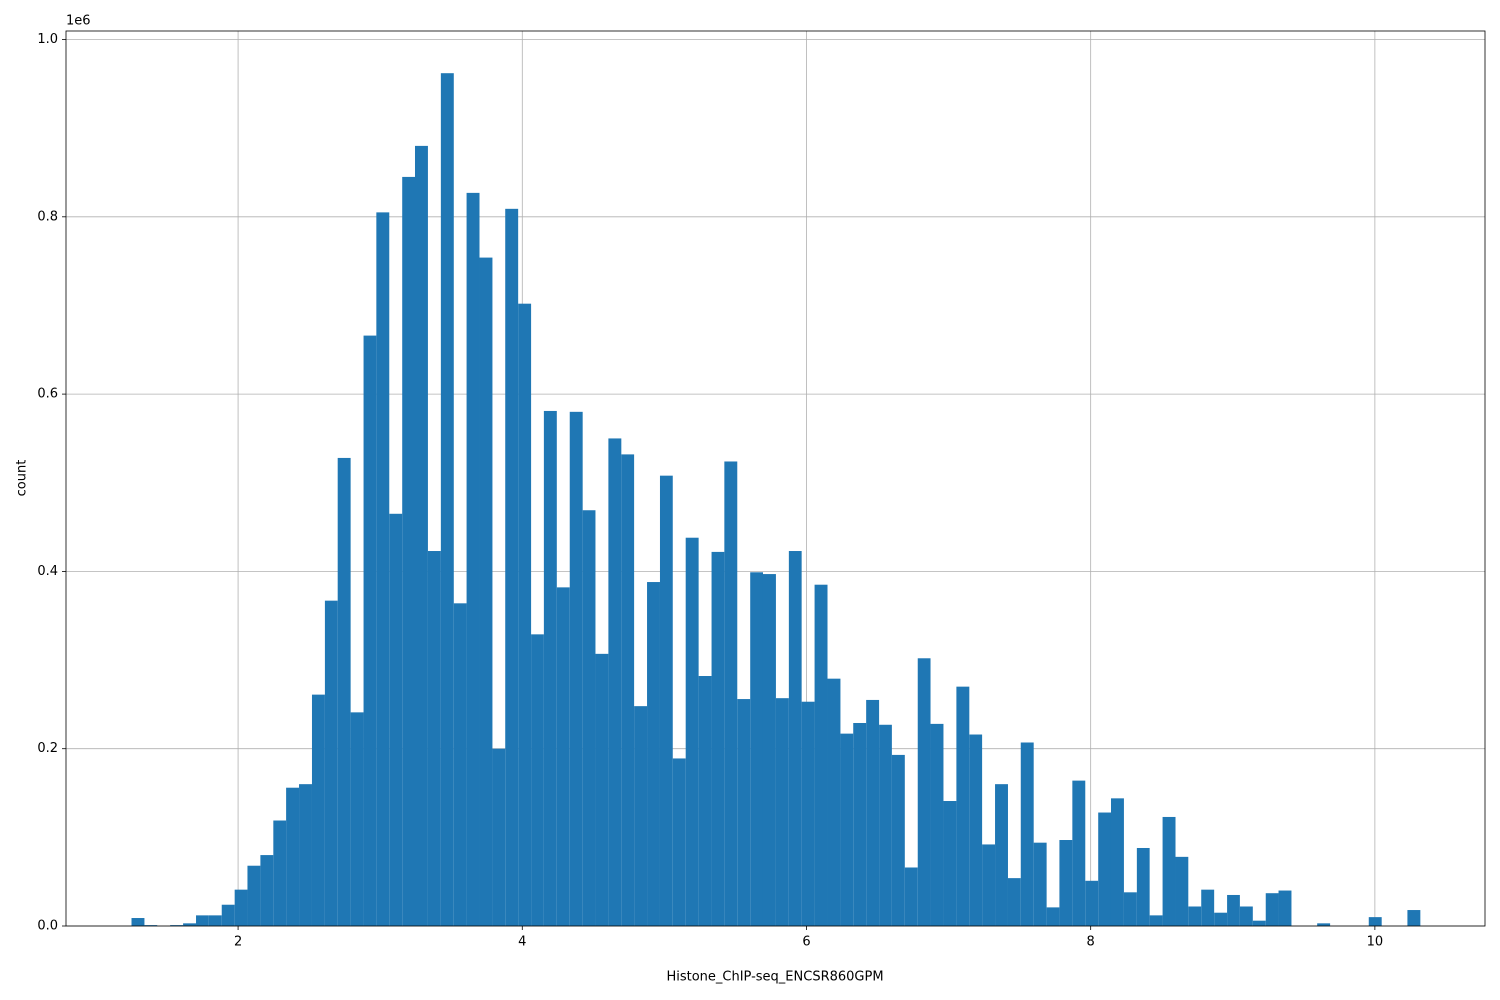 The width and height of the screenshot is (1500, 1000). What do you see at coordinates (47, 394) in the screenshot?
I see `y-tick-label: 0.6` at bounding box center [47, 394].